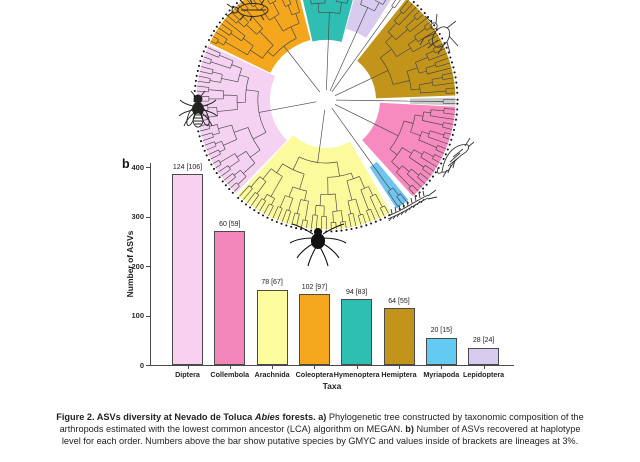  I want to click on bar-value-label: 20 [15], so click(441, 331).